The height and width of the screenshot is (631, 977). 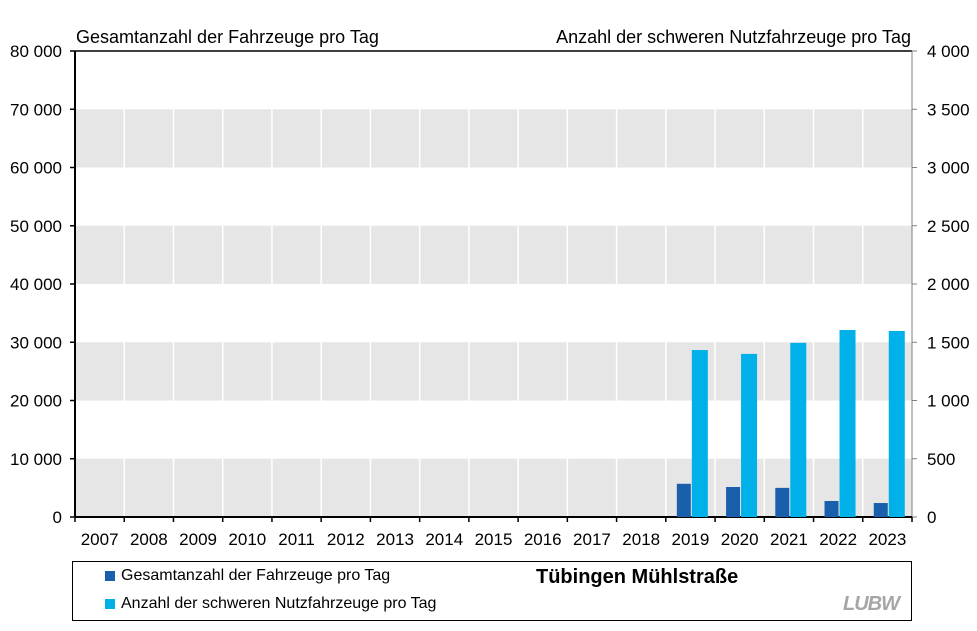 What do you see at coordinates (838, 539) in the screenshot?
I see `x-tick-label: 2022` at bounding box center [838, 539].